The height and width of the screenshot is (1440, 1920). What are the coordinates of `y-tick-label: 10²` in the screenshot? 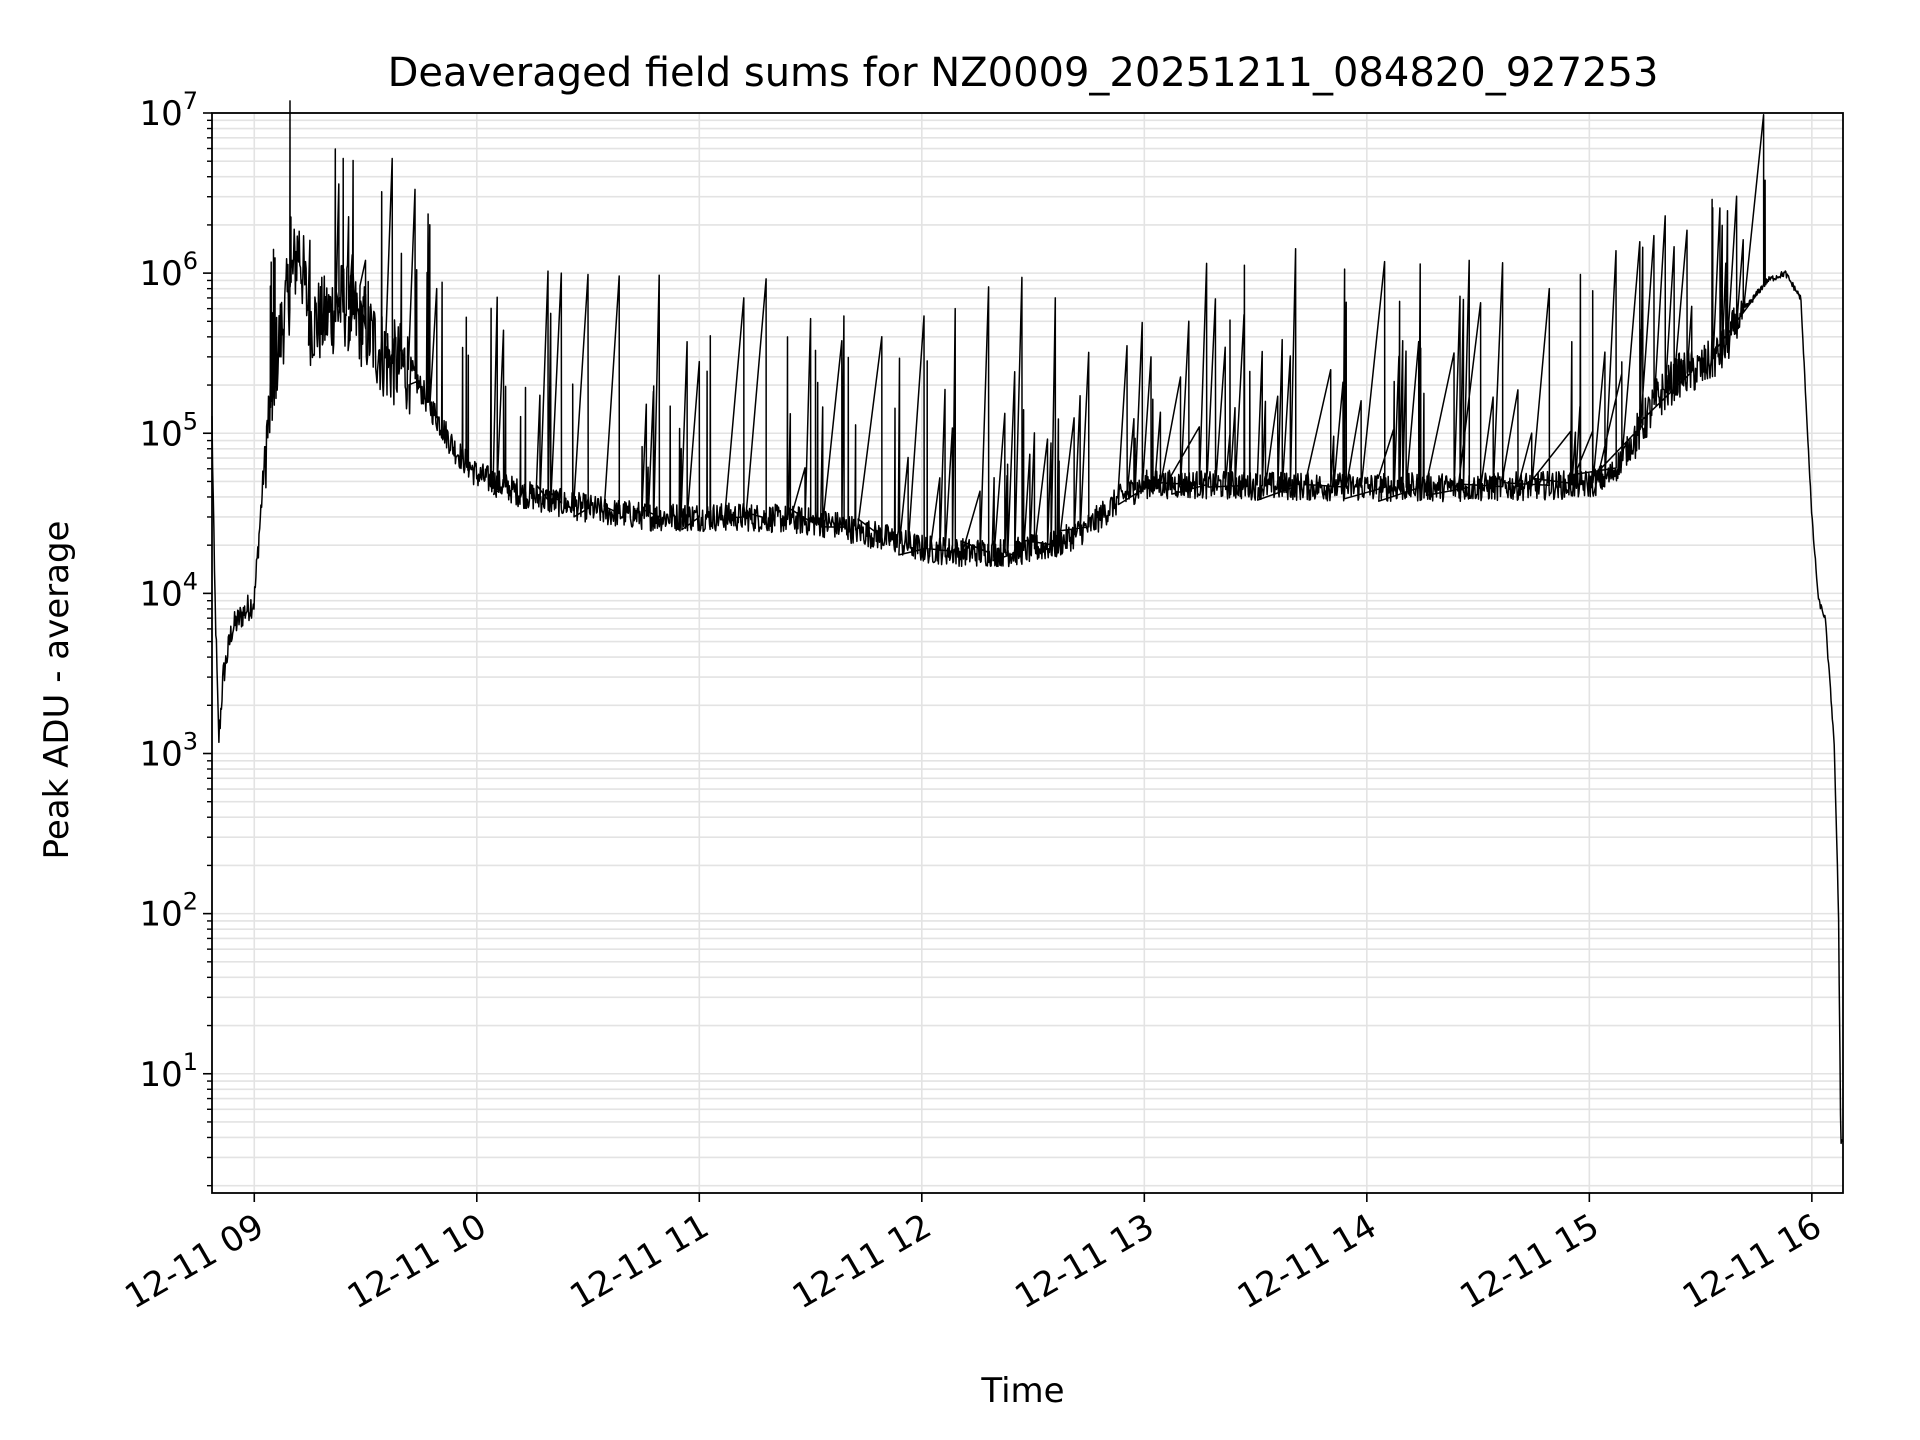 It's located at (168, 911).